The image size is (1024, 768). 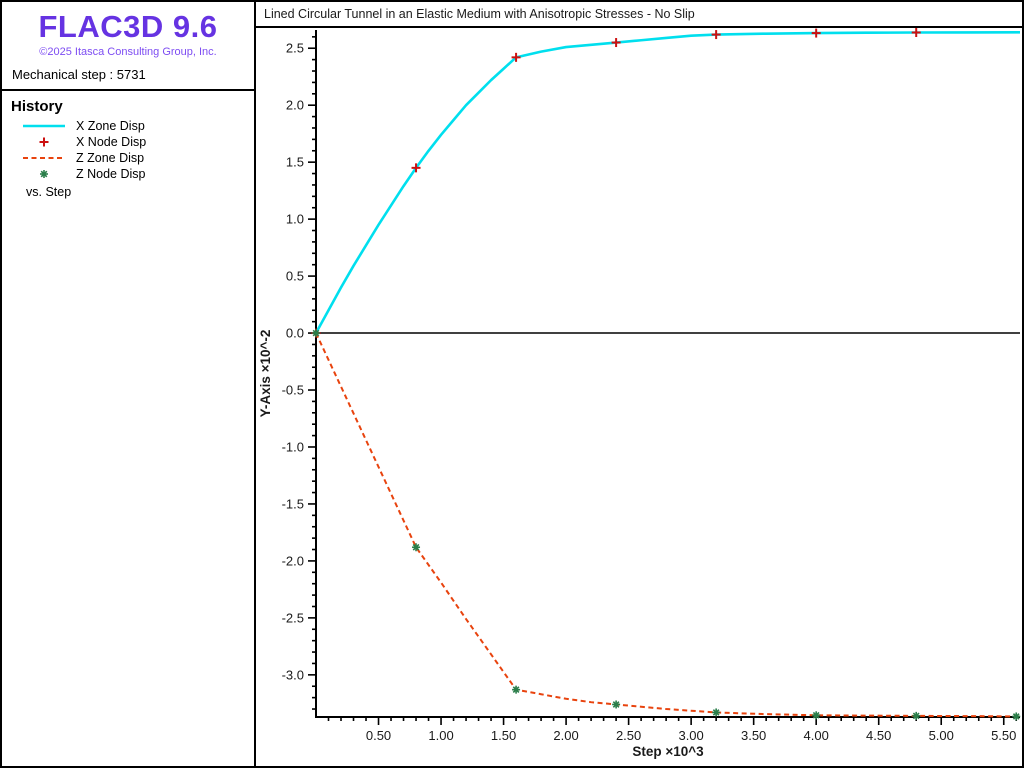 What do you see at coordinates (293, 674) in the screenshot?
I see `svg-text: -3.0` at bounding box center [293, 674].